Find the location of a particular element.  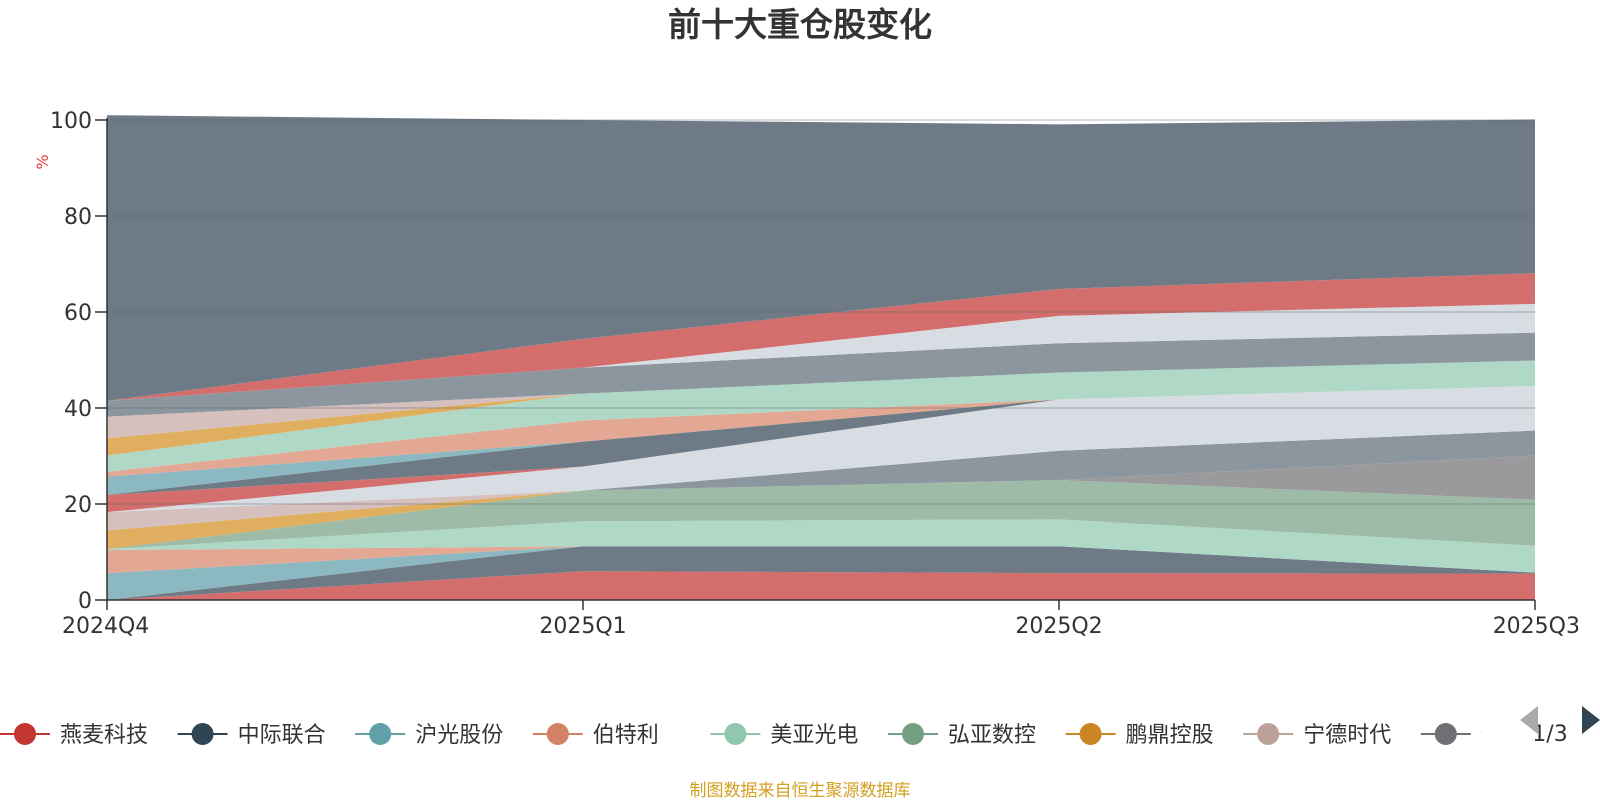

legend-item-1: 中际联合 is located at coordinates (251, 735).